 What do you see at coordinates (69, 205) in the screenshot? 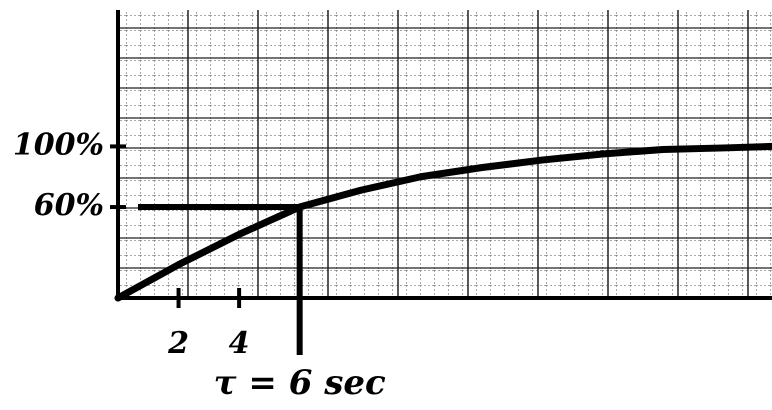
I see `y-tick-label: 60%` at bounding box center [69, 205].